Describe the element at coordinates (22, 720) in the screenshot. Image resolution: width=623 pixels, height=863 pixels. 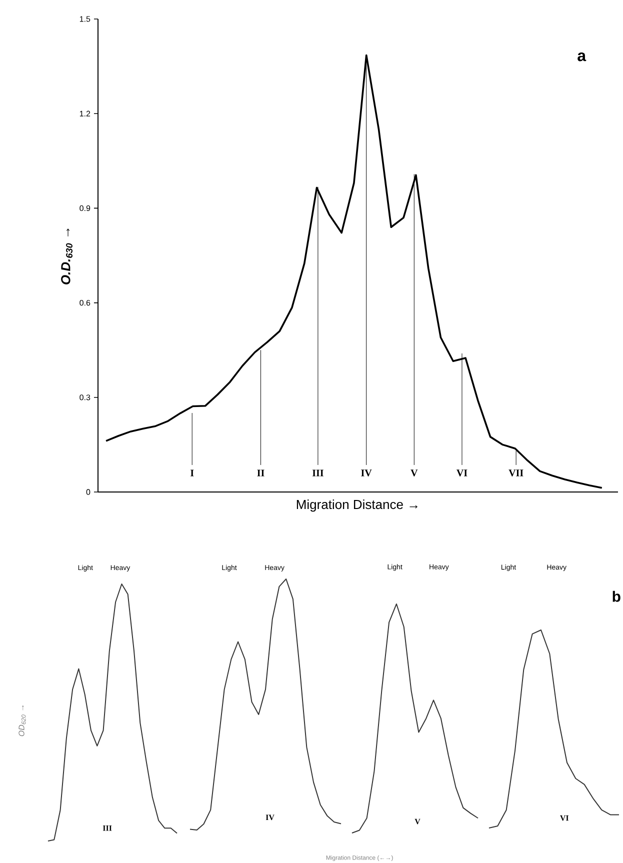
I see `y-axis-title: OD$_{620}$ →` at that location.